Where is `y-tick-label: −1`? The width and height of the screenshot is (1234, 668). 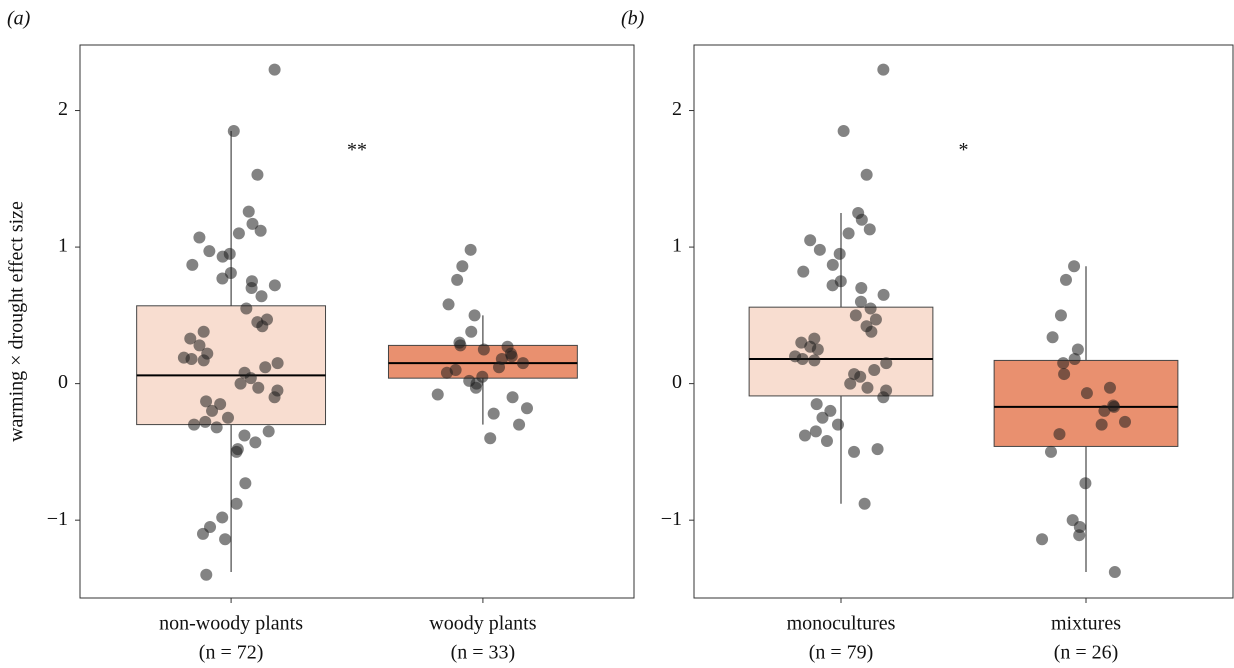 y-tick-label: −1 is located at coordinates (57, 519).